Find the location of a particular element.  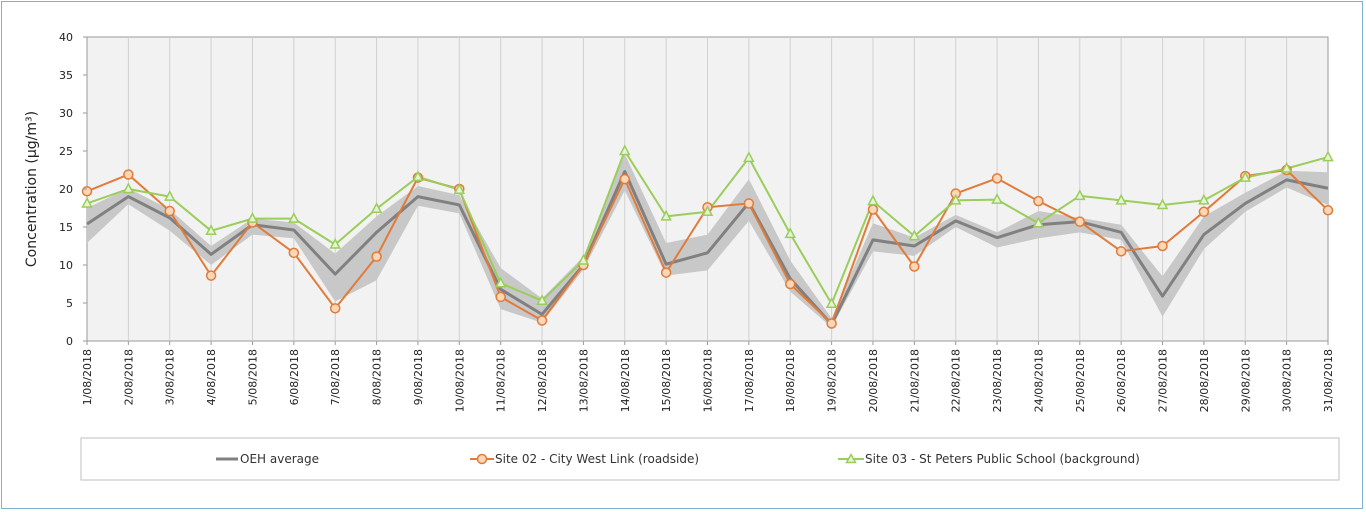

x-tick-label: 22/08/2018 is located at coordinates (956, 380).